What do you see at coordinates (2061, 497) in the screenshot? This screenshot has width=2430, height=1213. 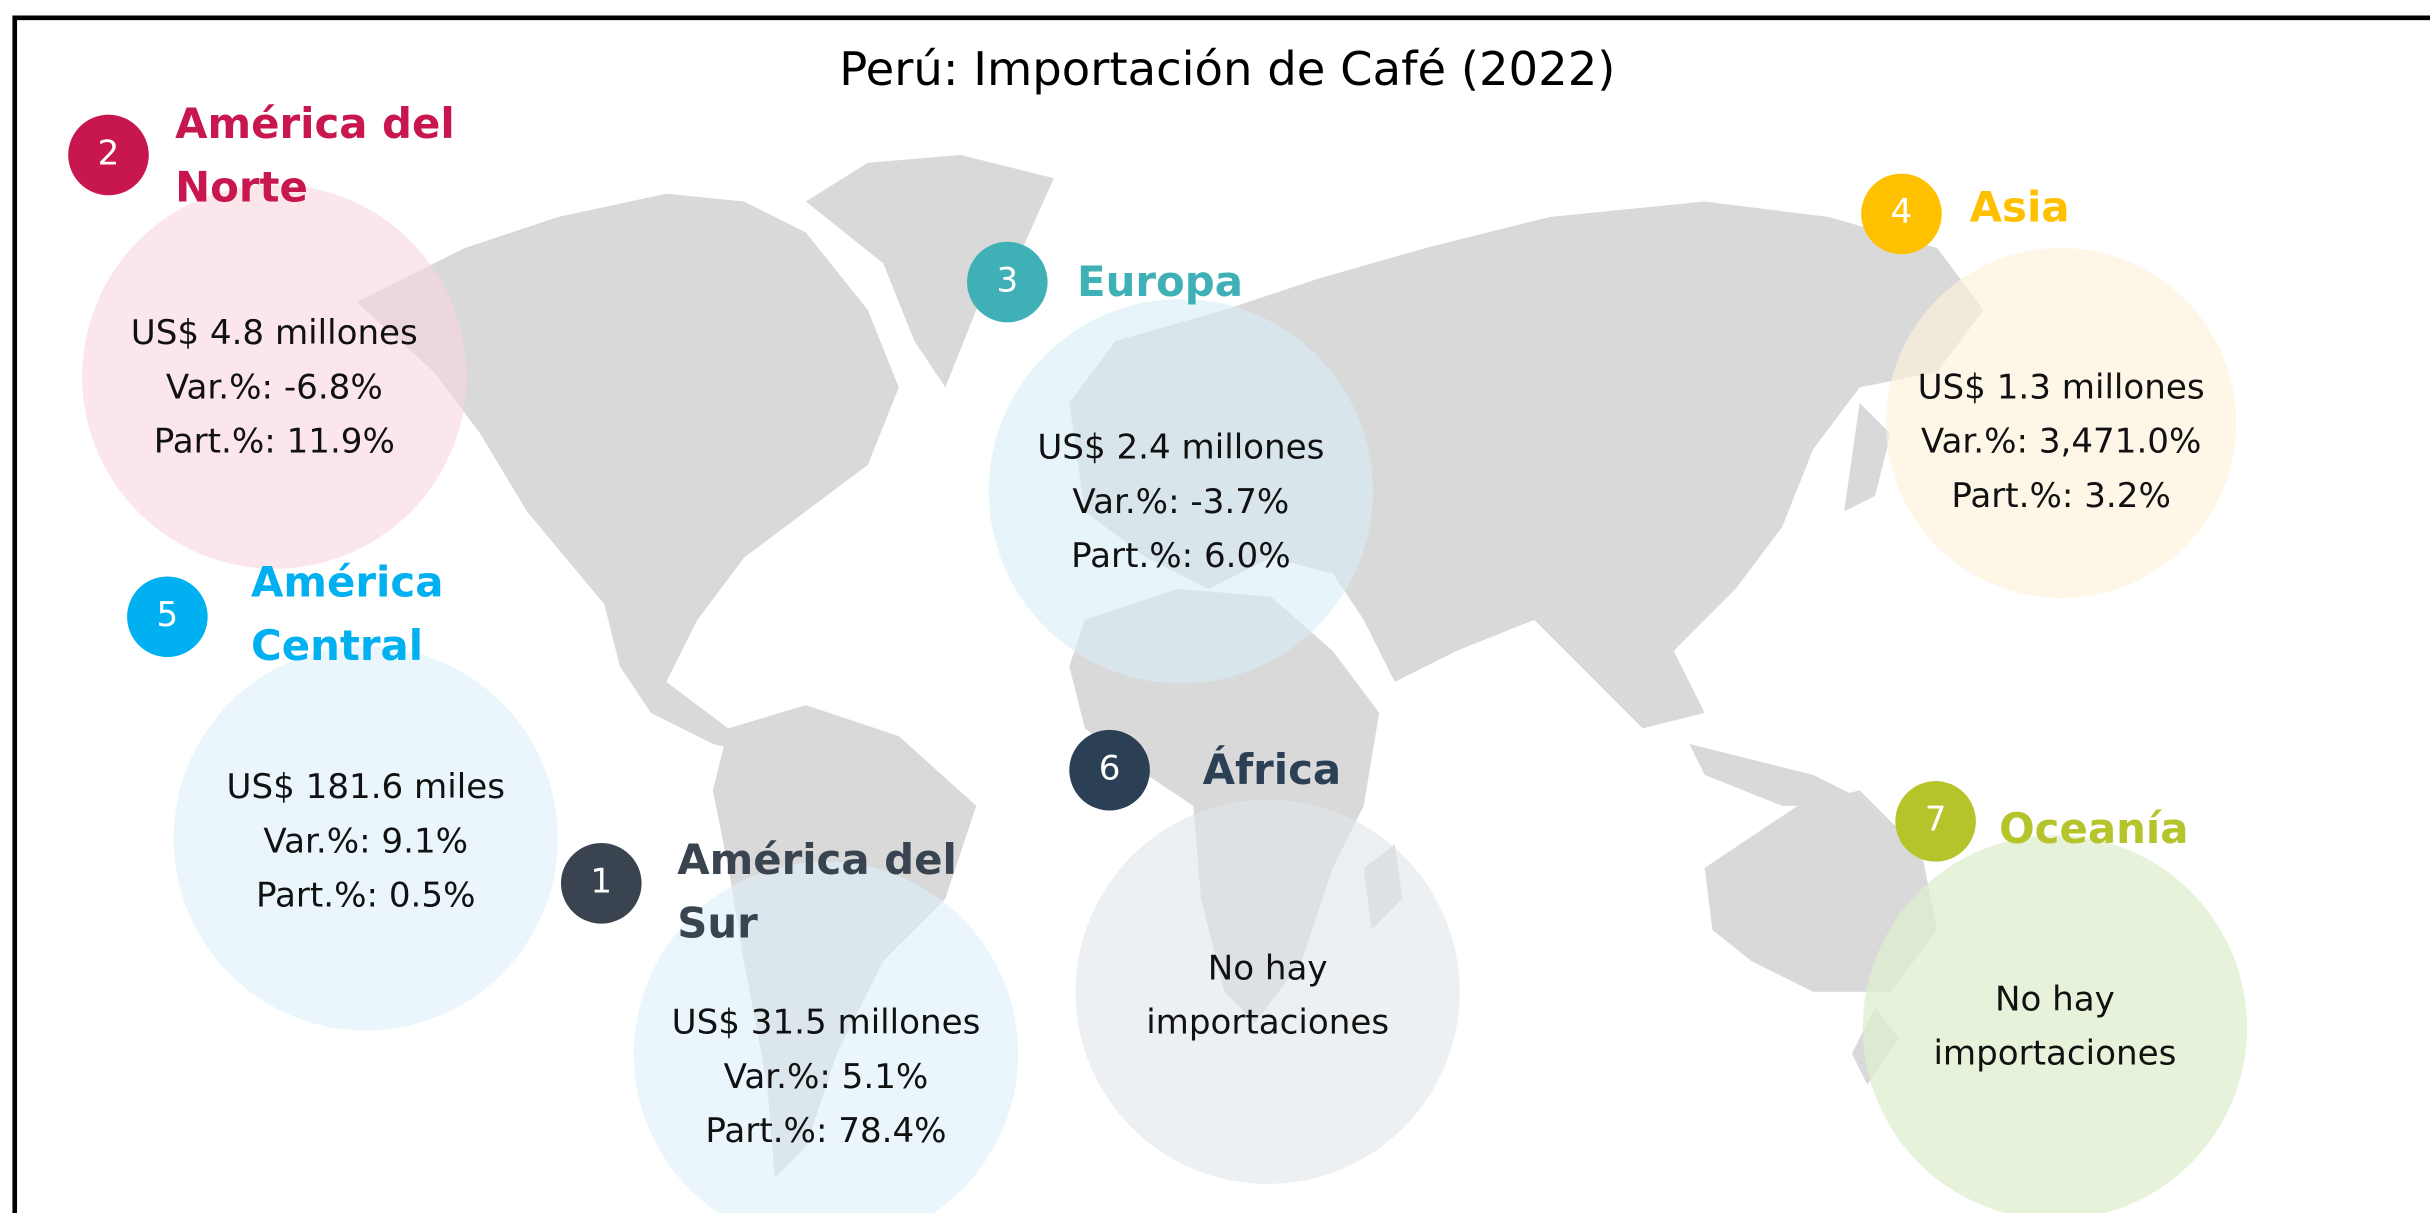 I see `region-detail: Part.%: 3.2%` at bounding box center [2061, 497].